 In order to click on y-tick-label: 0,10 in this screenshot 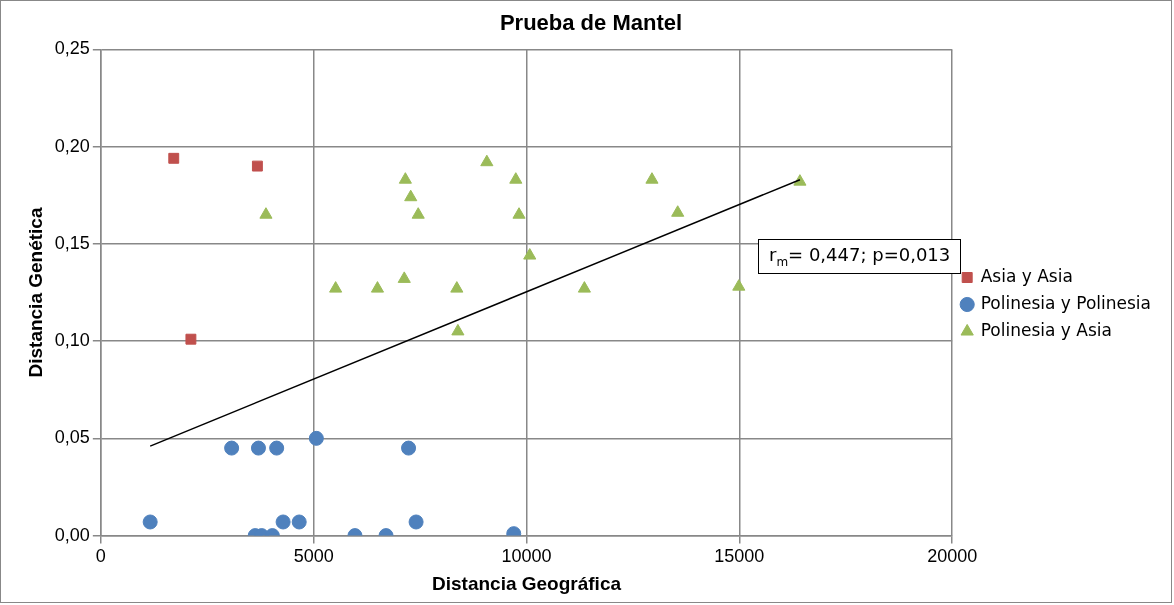, I will do `click(72, 340)`.